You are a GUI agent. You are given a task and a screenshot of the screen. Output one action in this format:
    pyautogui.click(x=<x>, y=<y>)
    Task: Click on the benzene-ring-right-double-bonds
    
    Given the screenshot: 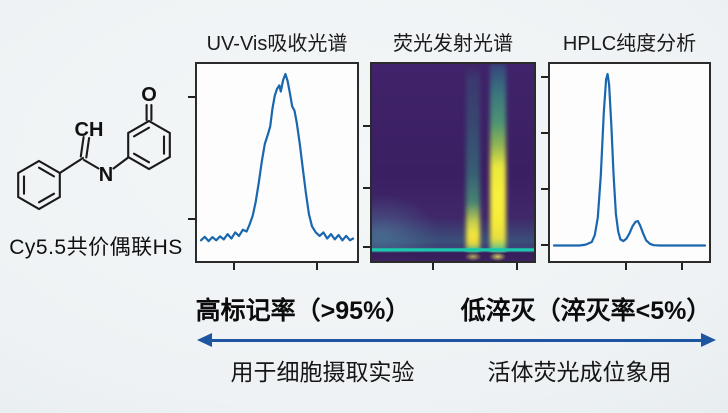 What is the action you would take?
    pyautogui.click(x=149, y=145)
    